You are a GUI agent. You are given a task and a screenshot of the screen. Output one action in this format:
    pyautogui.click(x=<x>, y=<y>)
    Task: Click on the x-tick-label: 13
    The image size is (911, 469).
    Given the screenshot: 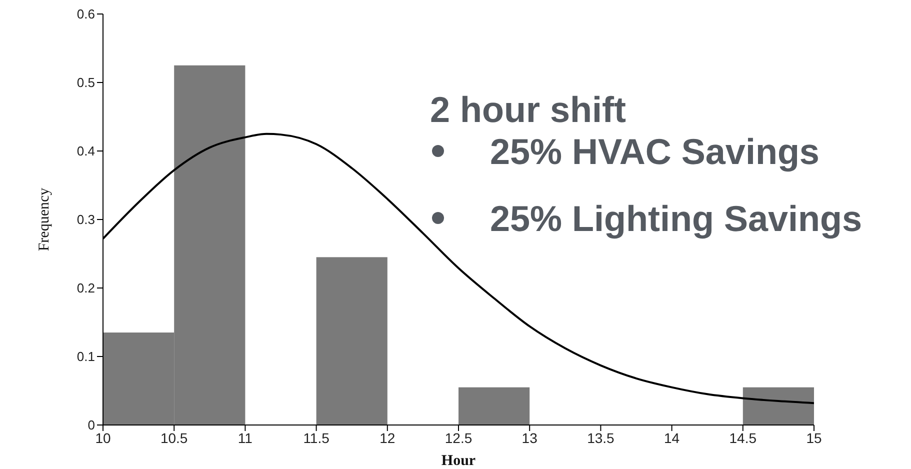 What is the action you would take?
    pyautogui.click(x=530, y=438)
    